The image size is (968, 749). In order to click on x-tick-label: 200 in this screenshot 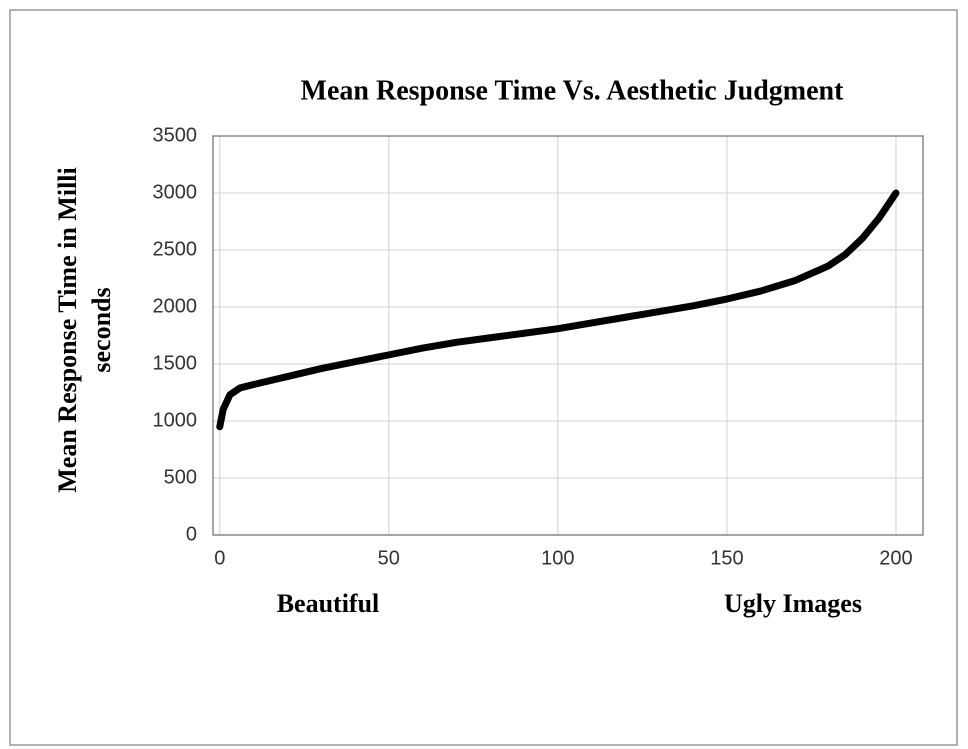, I will do `click(895, 558)`.